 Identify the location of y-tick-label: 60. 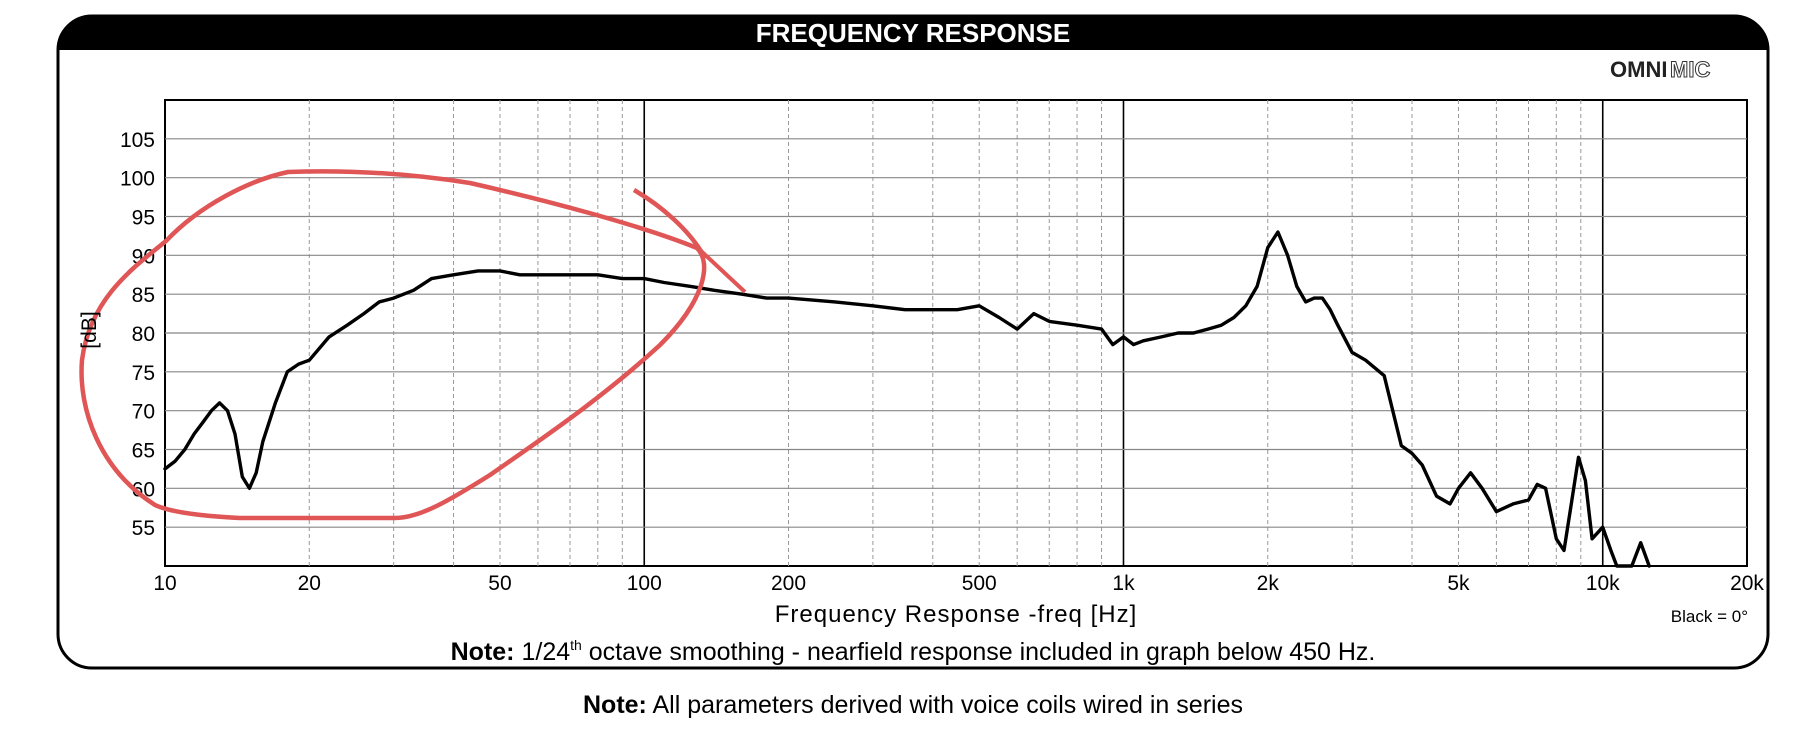
(143, 489).